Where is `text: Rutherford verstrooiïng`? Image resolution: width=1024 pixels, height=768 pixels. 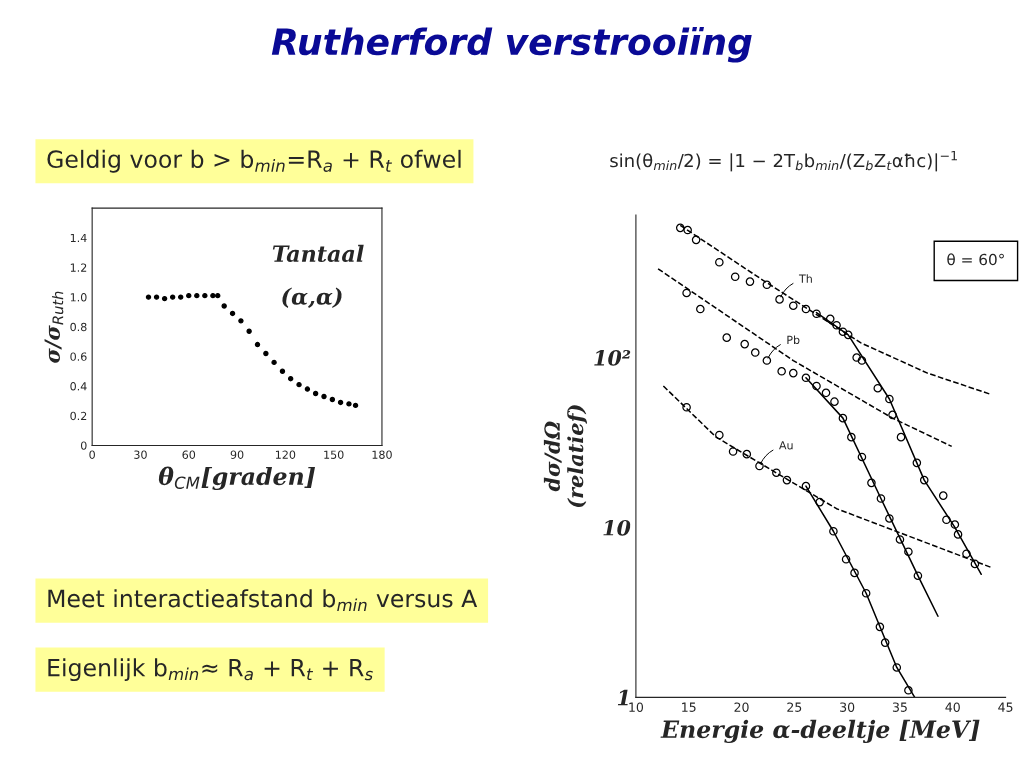 text: Rutherford verstrooiïng is located at coordinates (511, 44).